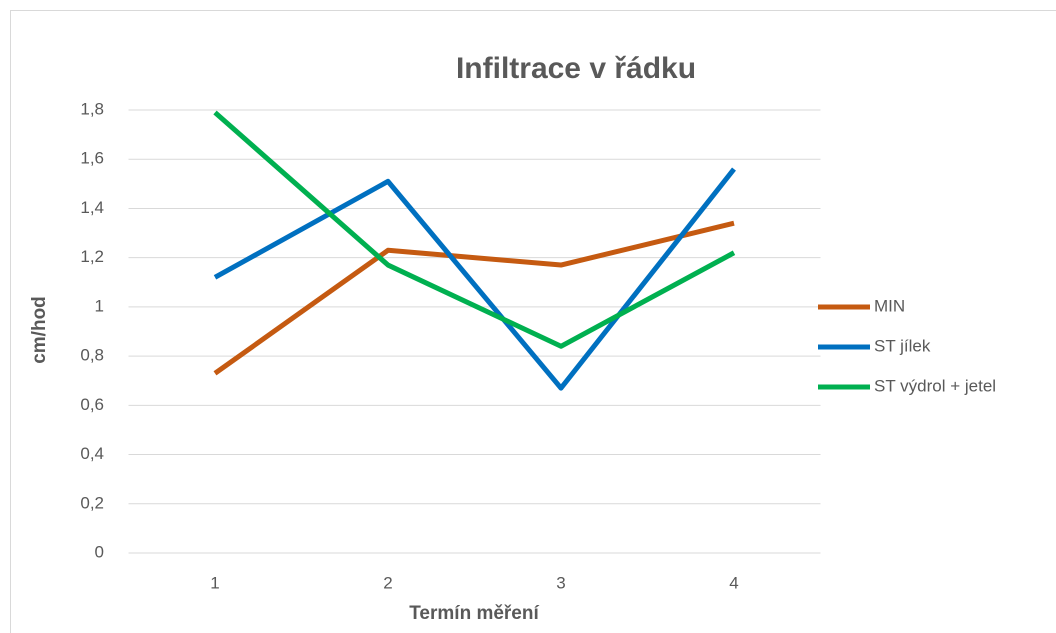  I want to click on series-line, so click(474, 298).